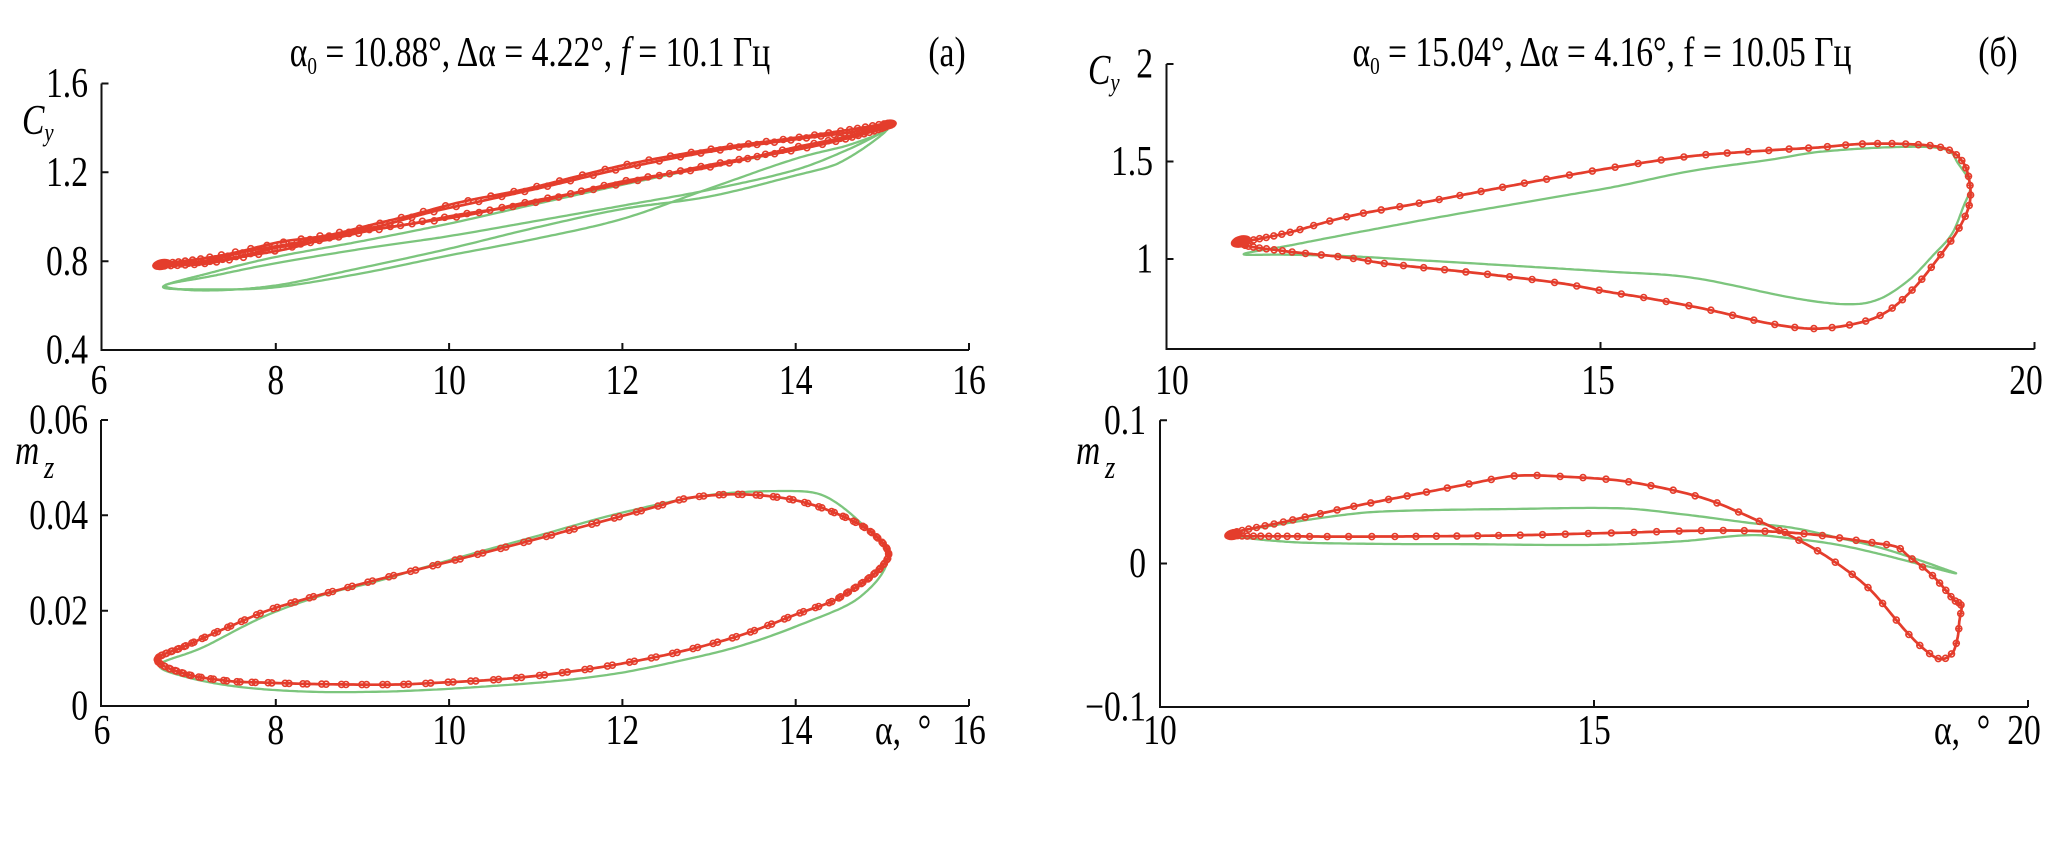  What do you see at coordinates (1132, 162) in the screenshot?
I see `svg-text: 1.5` at bounding box center [1132, 162].